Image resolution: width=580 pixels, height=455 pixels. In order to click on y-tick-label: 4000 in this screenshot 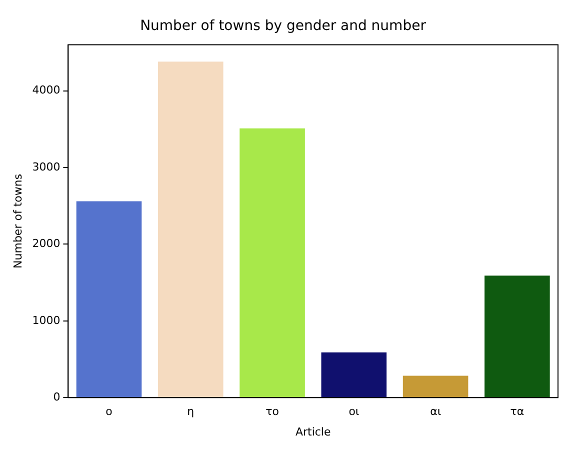, I will do `click(46, 90)`.